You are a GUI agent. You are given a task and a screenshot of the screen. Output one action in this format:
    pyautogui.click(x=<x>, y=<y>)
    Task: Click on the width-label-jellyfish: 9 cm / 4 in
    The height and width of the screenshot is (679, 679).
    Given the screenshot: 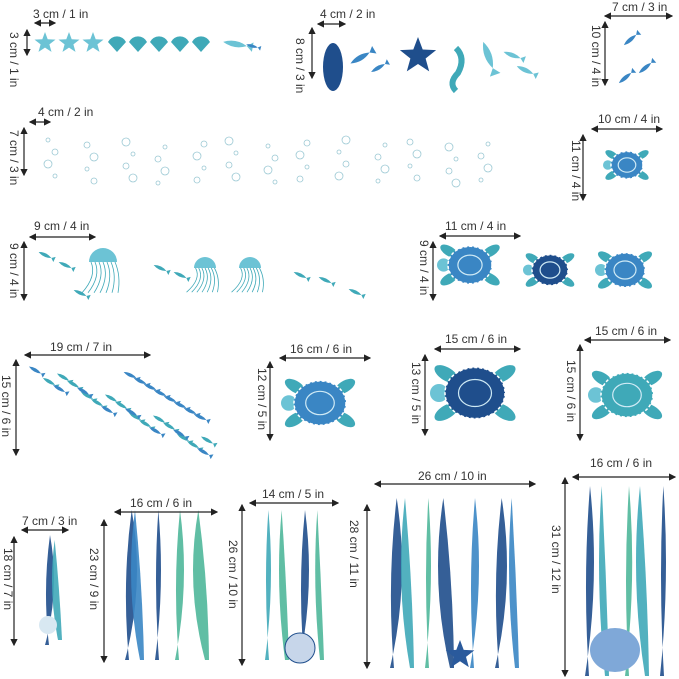 What is the action you would take?
    pyautogui.click(x=62, y=226)
    